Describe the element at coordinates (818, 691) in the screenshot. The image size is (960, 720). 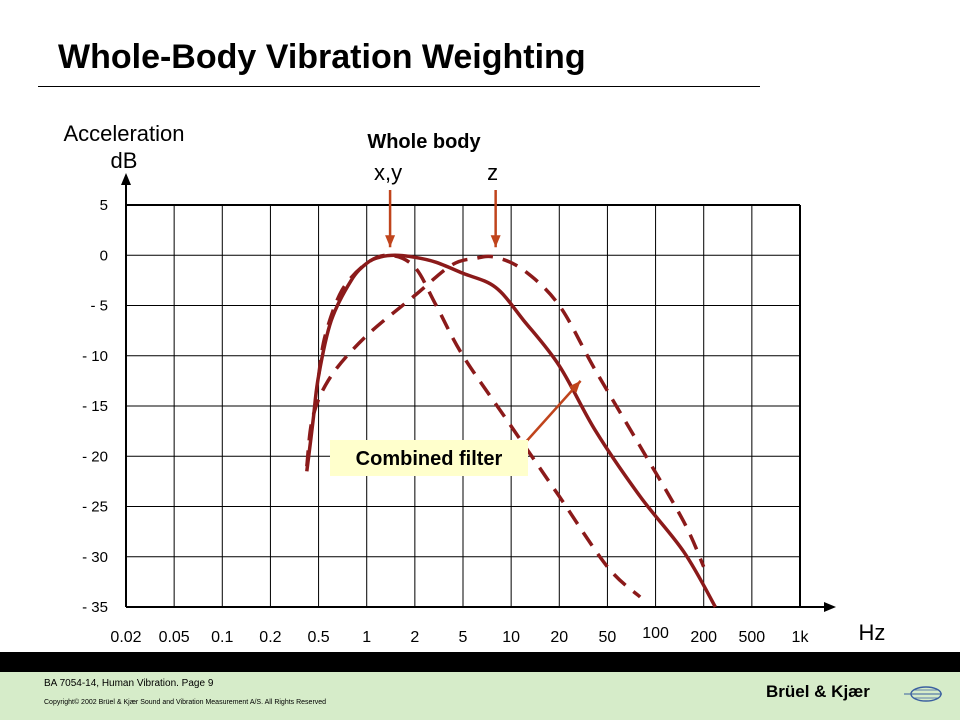
I see `brand-name: Brüel & Kjær` at that location.